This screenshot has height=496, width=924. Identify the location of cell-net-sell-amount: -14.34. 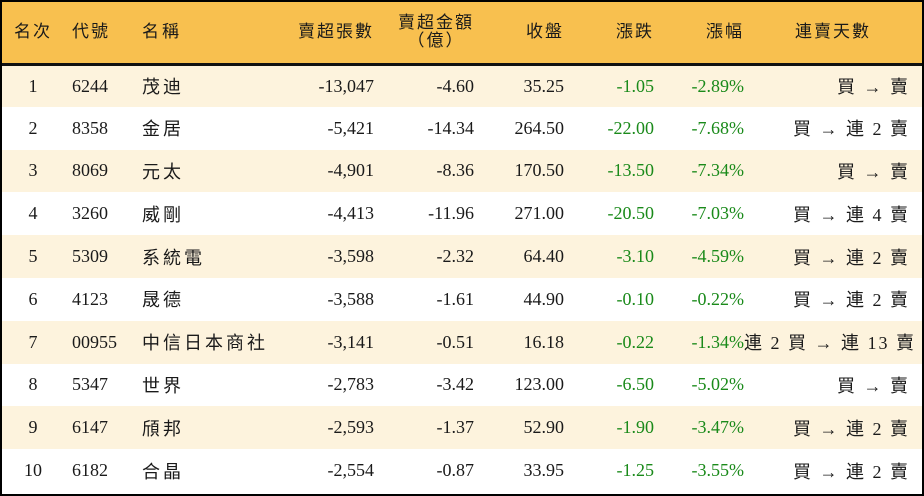
(451, 127).